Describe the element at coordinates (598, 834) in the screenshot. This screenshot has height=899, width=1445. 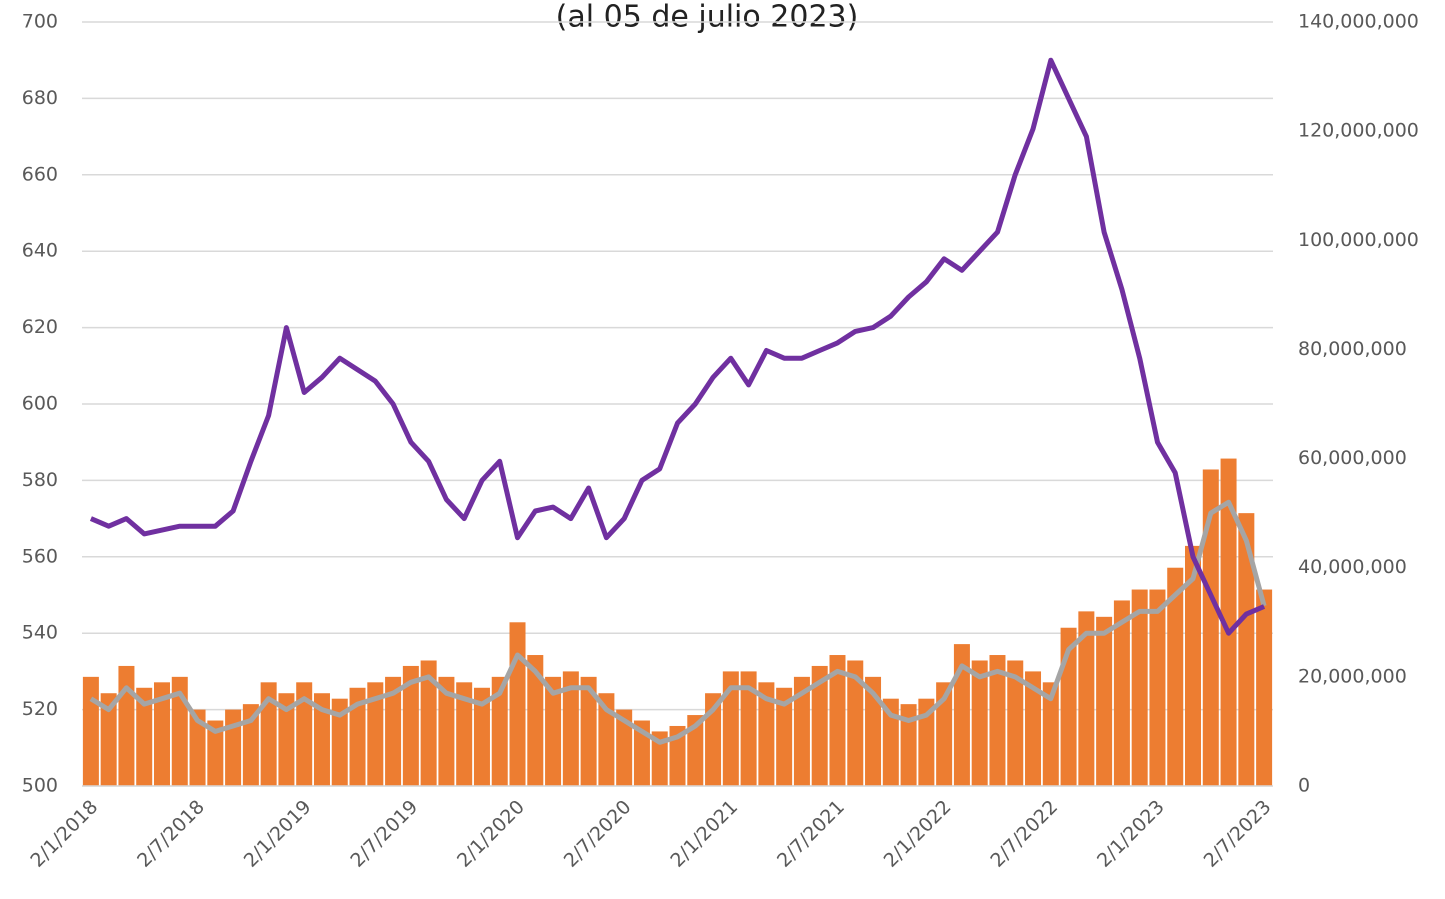
I see `x-tick-label: 2/7/2020` at that location.